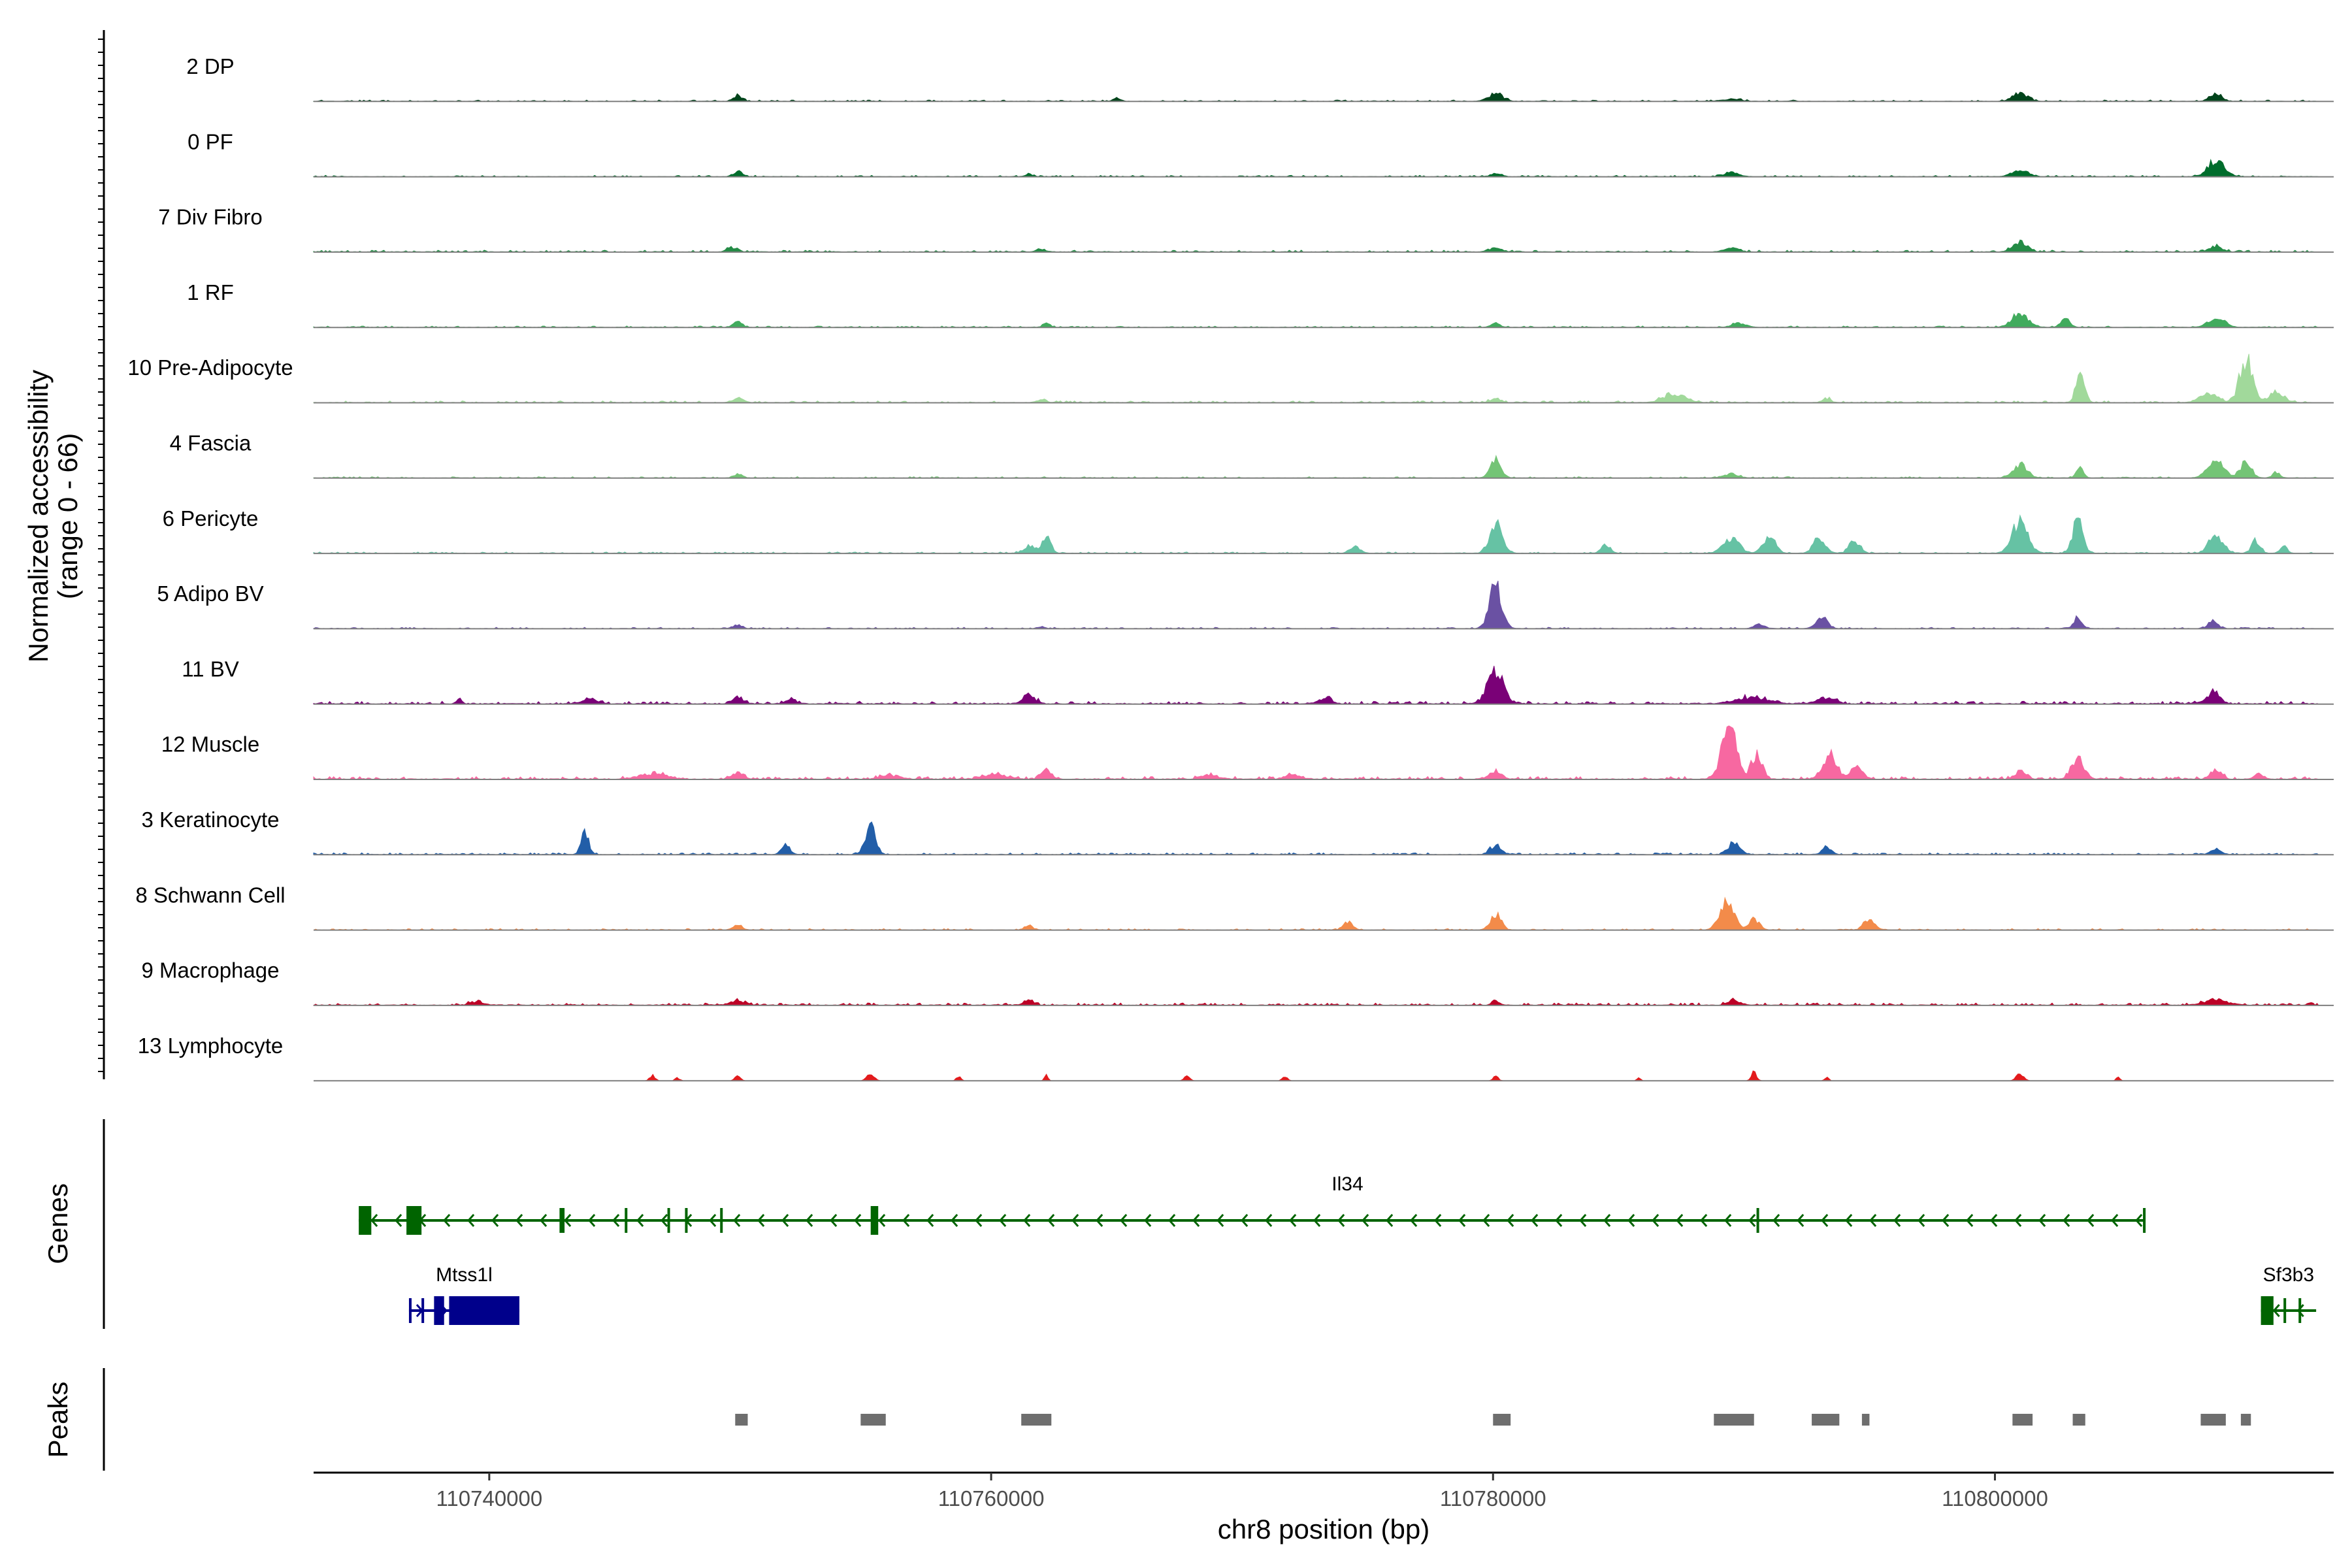 This screenshot has width=2352, height=1568. What do you see at coordinates (210, 141) in the screenshot?
I see `track-label: 0 PF` at bounding box center [210, 141].